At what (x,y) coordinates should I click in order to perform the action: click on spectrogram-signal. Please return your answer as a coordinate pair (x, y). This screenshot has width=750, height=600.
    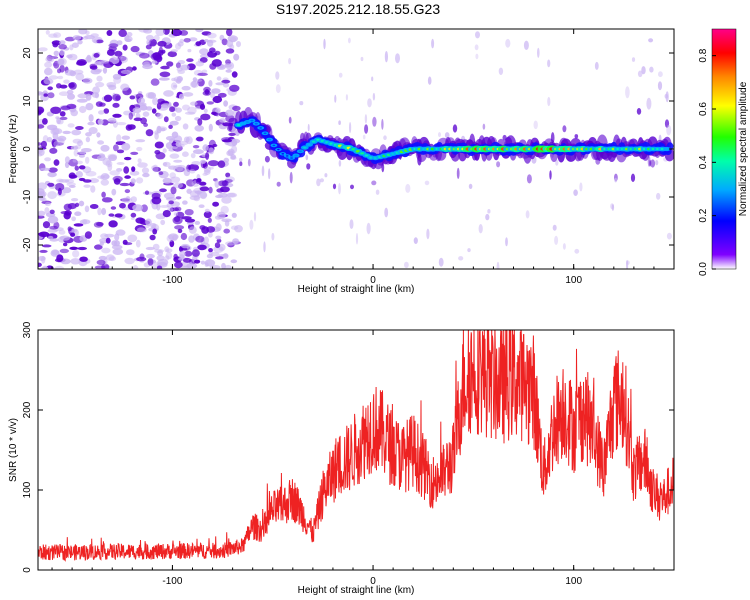
    Looking at the image, I should click on (454, 138).